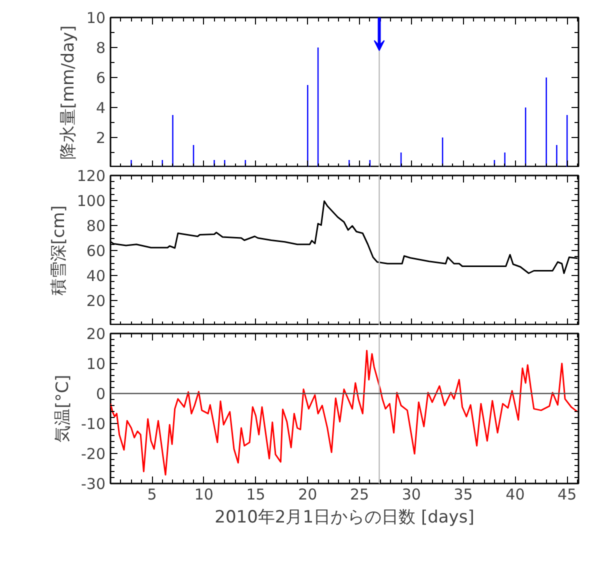 Image resolution: width=592 pixels, height=563 pixels. What do you see at coordinates (96, 251) in the screenshot?
I see `y-tick-label: 60` at bounding box center [96, 251].